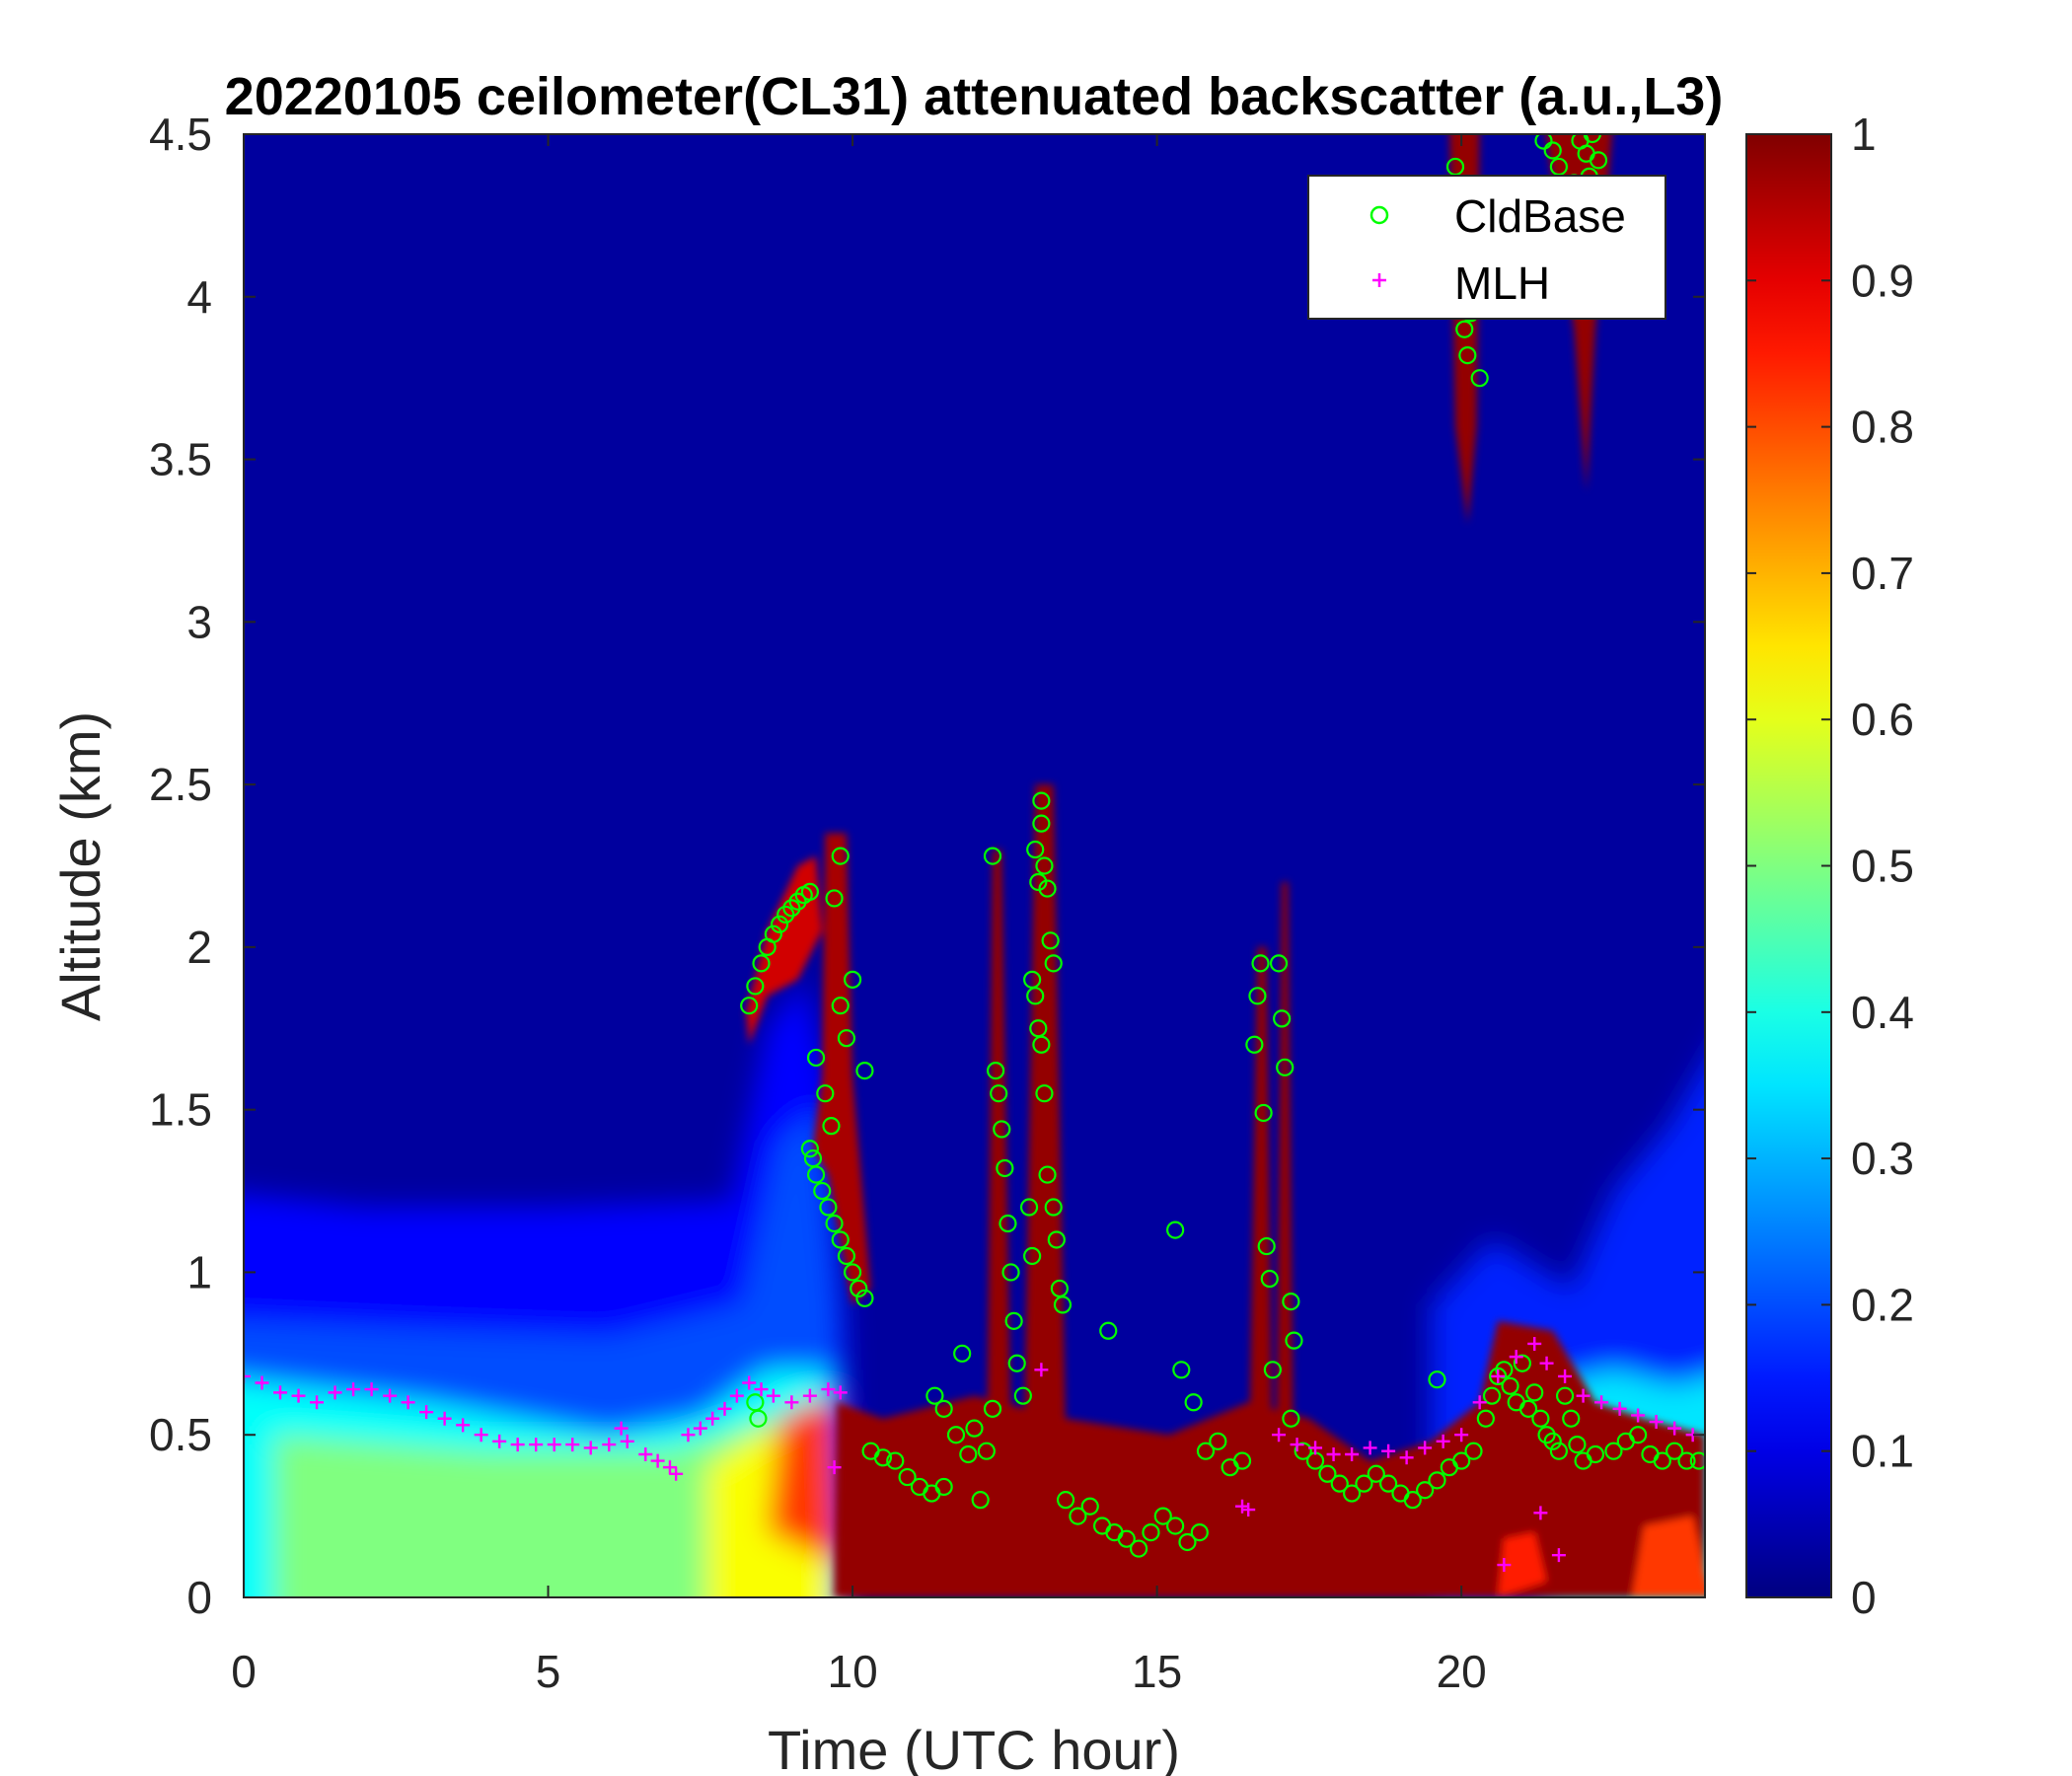 This screenshot has width=2072, height=1776. What do you see at coordinates (1883, 866) in the screenshot?
I see `colorbar-tick-label: 0.5` at bounding box center [1883, 866].